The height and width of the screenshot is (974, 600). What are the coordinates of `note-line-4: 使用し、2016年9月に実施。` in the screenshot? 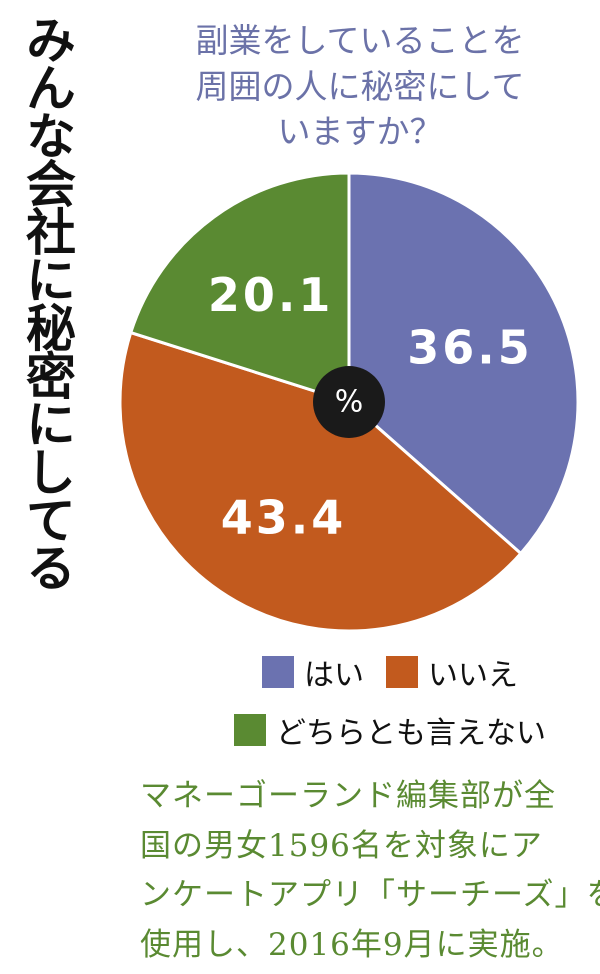 It's located at (352, 944).